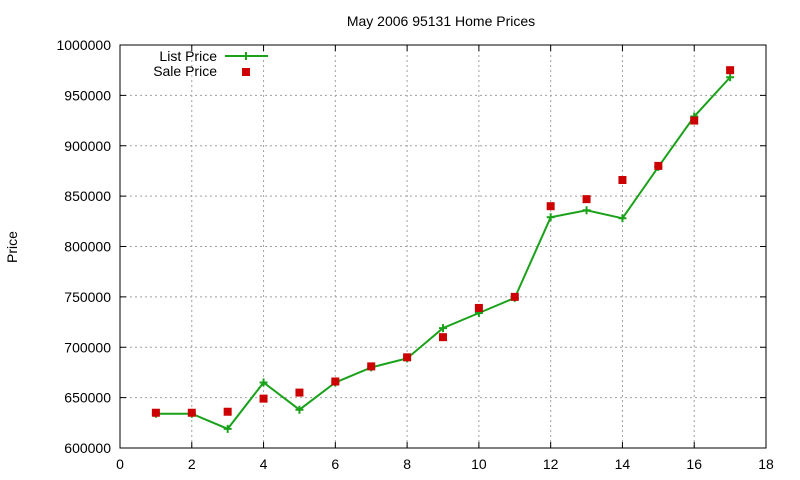 The width and height of the screenshot is (800, 480). Describe the element at coordinates (87, 95) in the screenshot. I see `y-tick-label: 950000` at that location.